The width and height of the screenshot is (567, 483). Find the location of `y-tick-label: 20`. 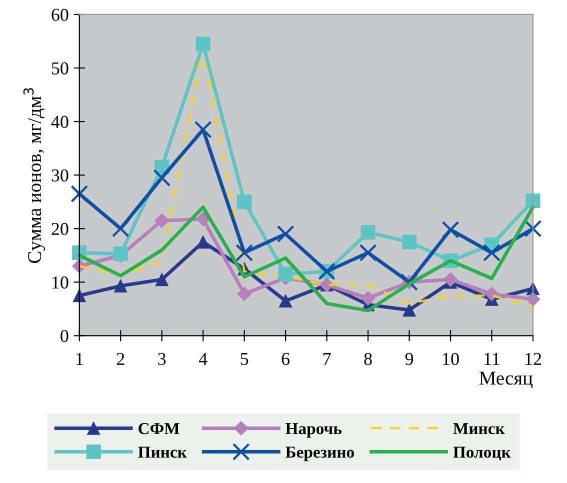

y-tick-label: 20 is located at coordinates (60, 229).